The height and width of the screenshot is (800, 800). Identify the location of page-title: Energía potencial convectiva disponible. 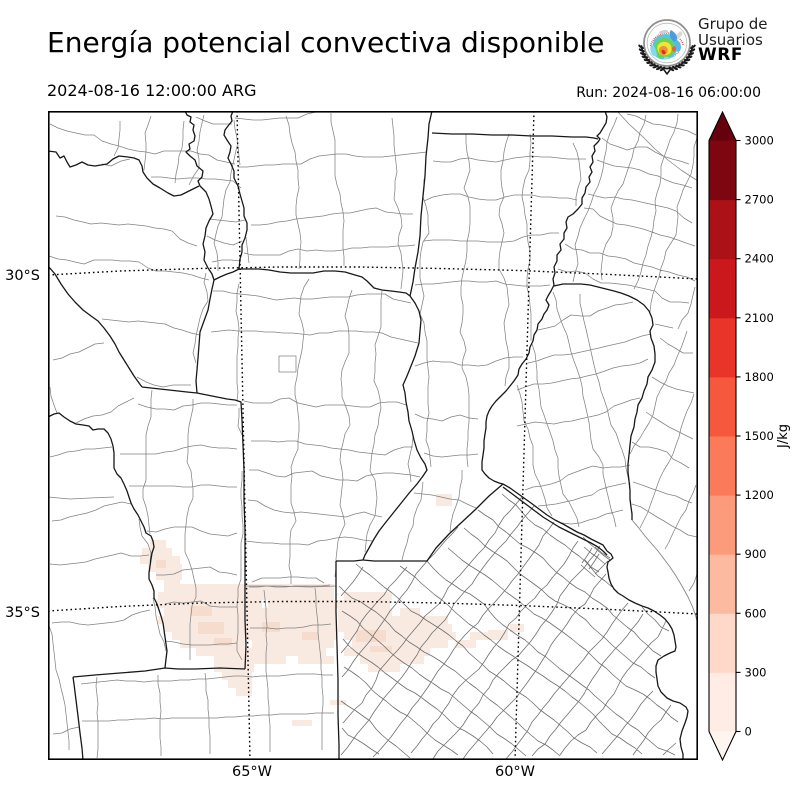
(326, 42).